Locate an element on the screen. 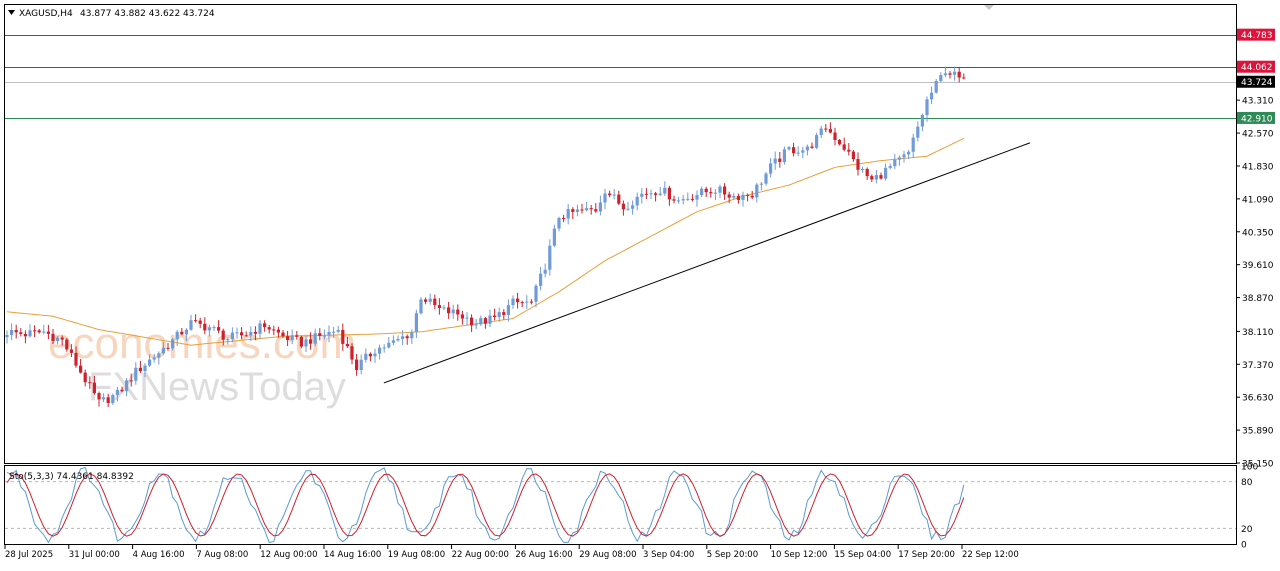 This screenshot has width=1280, height=571. y-tick-label: 42.570 is located at coordinates (1258, 135).